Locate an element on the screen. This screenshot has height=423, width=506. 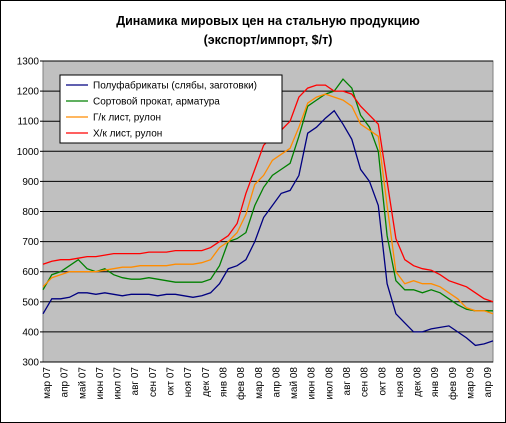
x-tick-label: мар 09 is located at coordinates (471, 383).